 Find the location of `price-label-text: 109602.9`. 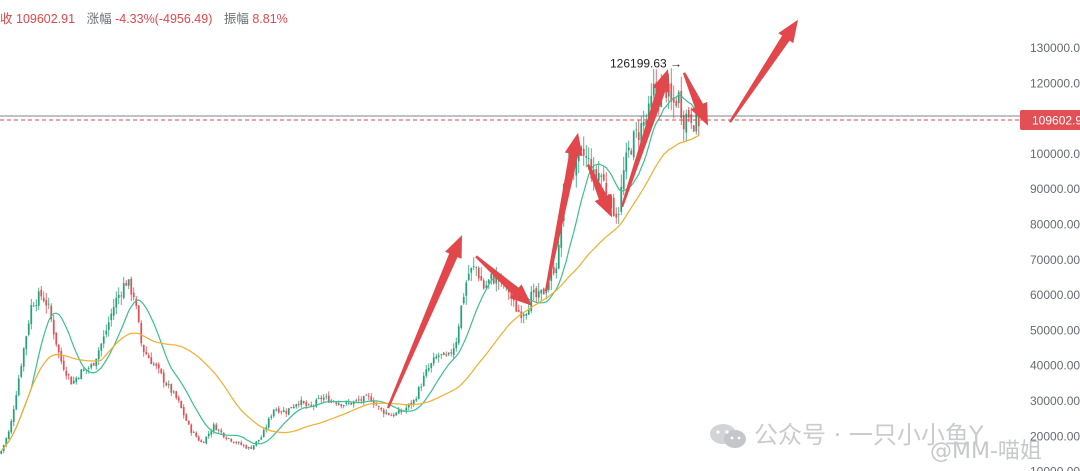

price-label-text: 109602.9 is located at coordinates (1056, 121).